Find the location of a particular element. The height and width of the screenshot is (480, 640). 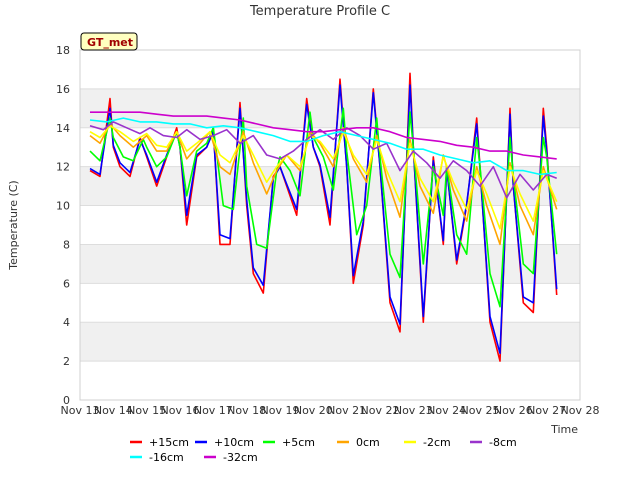

x-tick-label: Nov 26 is located at coordinates (513, 410).